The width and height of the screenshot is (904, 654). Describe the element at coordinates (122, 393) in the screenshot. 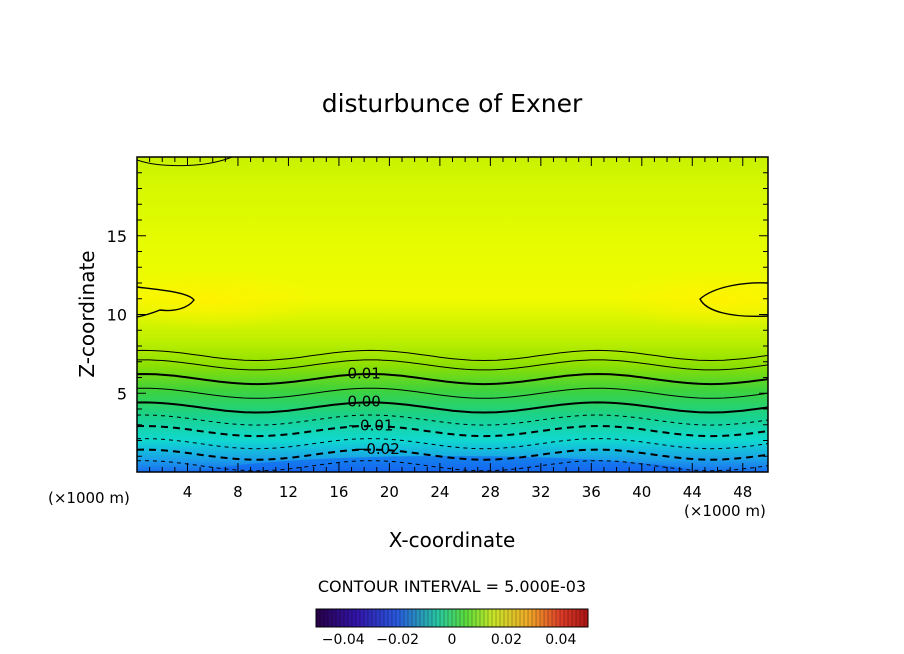

I see `y-tick-label: 5` at that location.